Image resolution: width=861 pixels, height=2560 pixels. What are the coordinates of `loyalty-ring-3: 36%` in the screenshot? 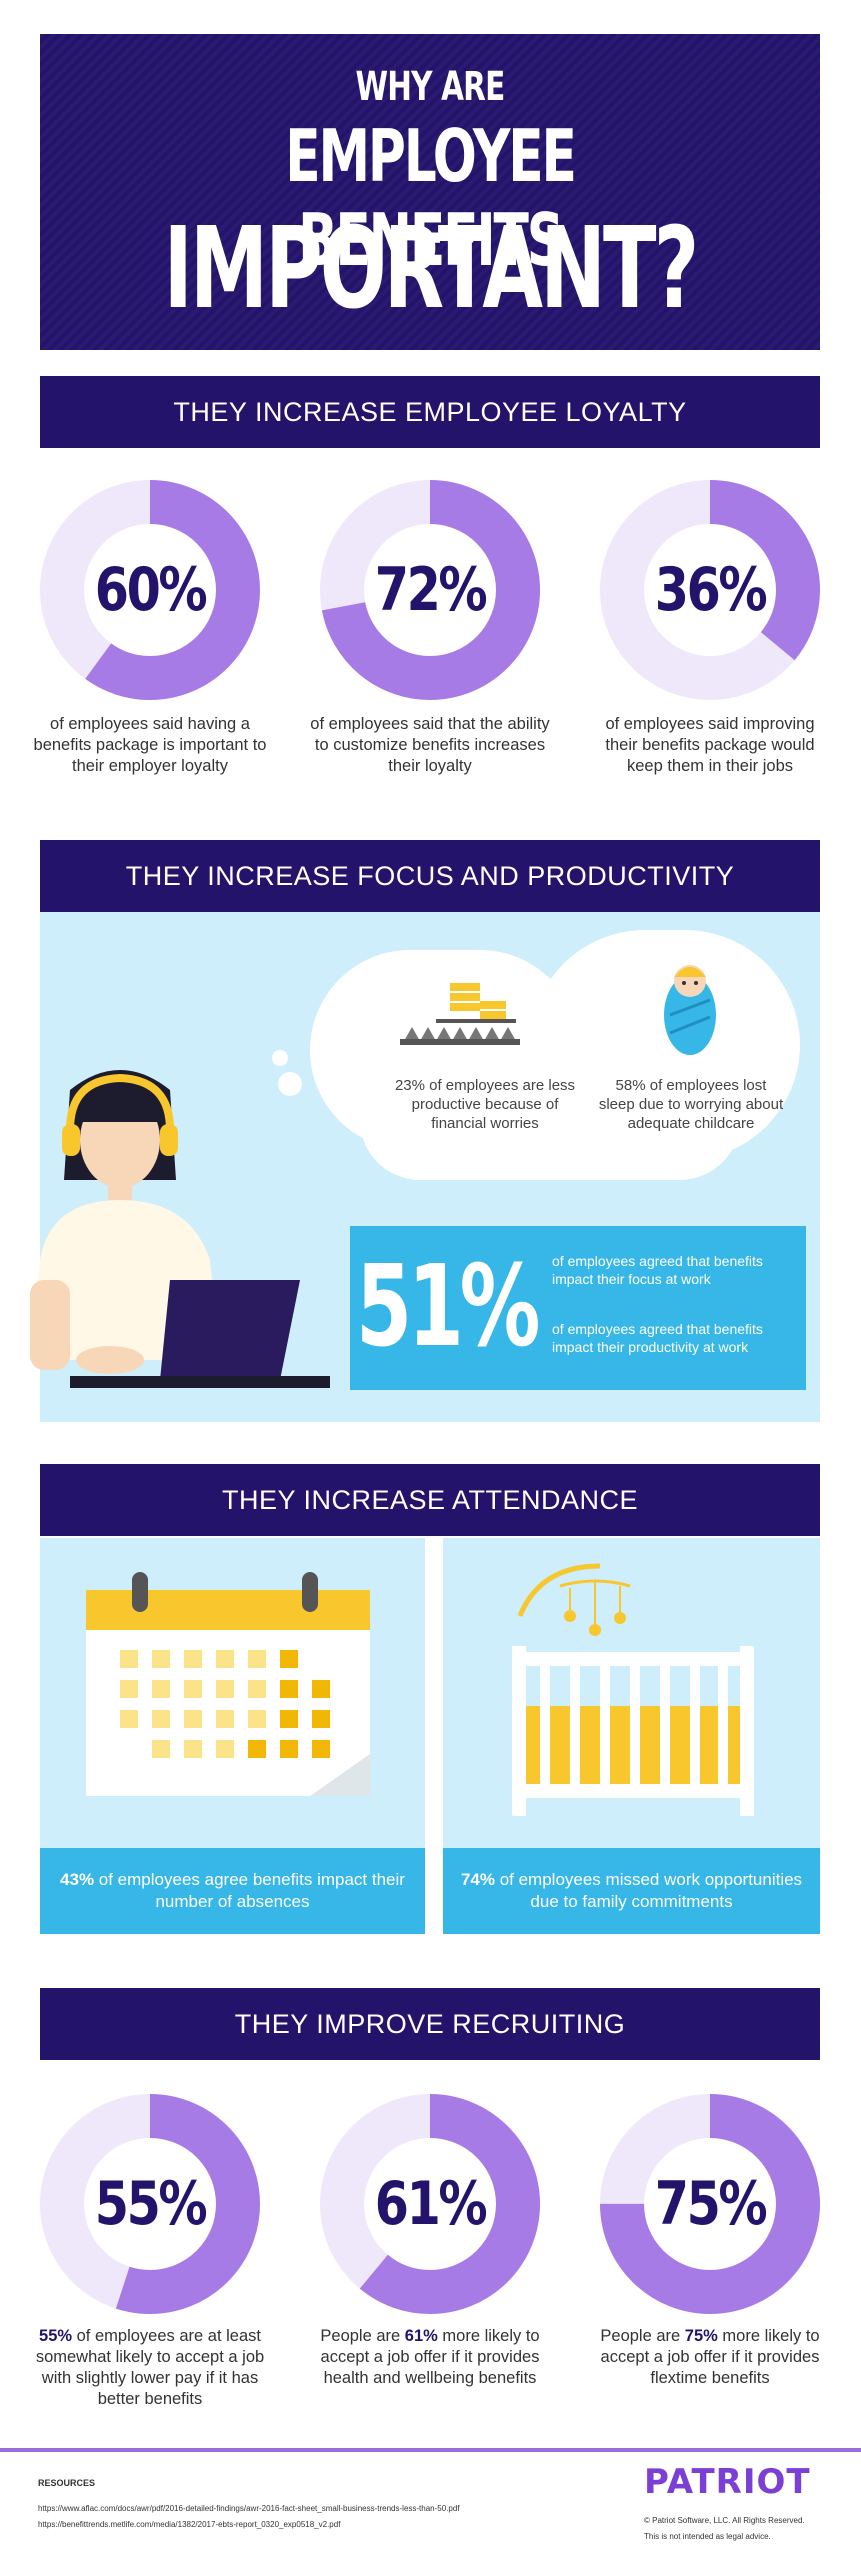 It's located at (710, 590).